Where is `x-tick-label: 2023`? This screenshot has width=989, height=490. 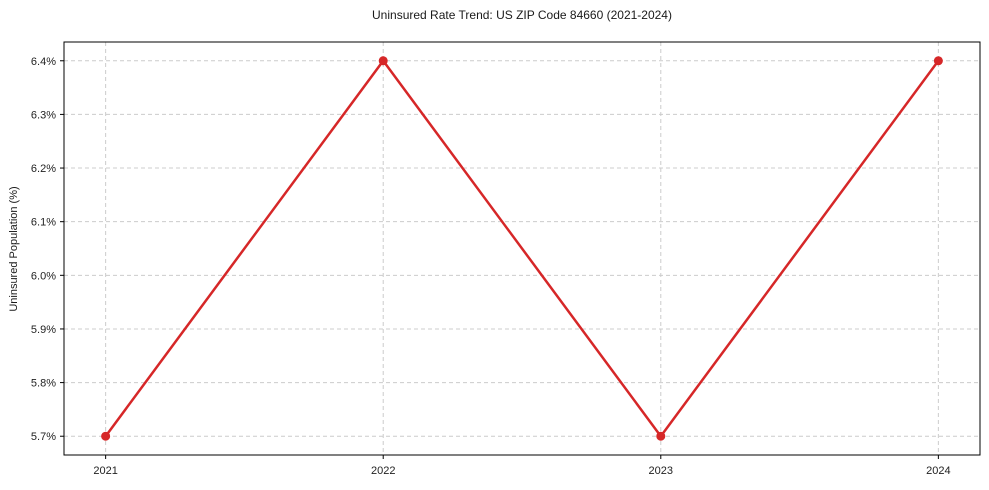 x-tick-label: 2023 is located at coordinates (661, 471).